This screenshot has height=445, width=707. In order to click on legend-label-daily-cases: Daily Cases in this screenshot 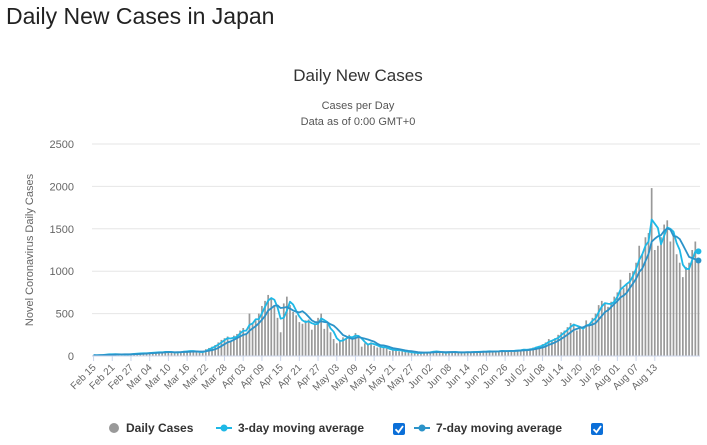, I will do `click(160, 428)`.